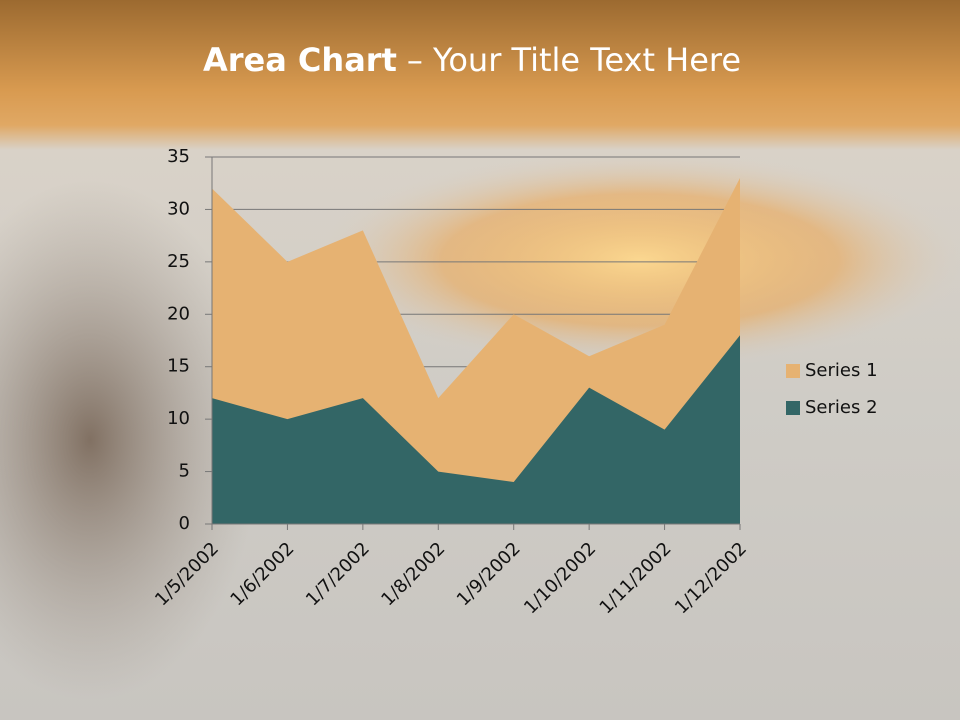  Describe the element at coordinates (300, 60) in the screenshot. I see `title-bold: Area Chart` at that location.